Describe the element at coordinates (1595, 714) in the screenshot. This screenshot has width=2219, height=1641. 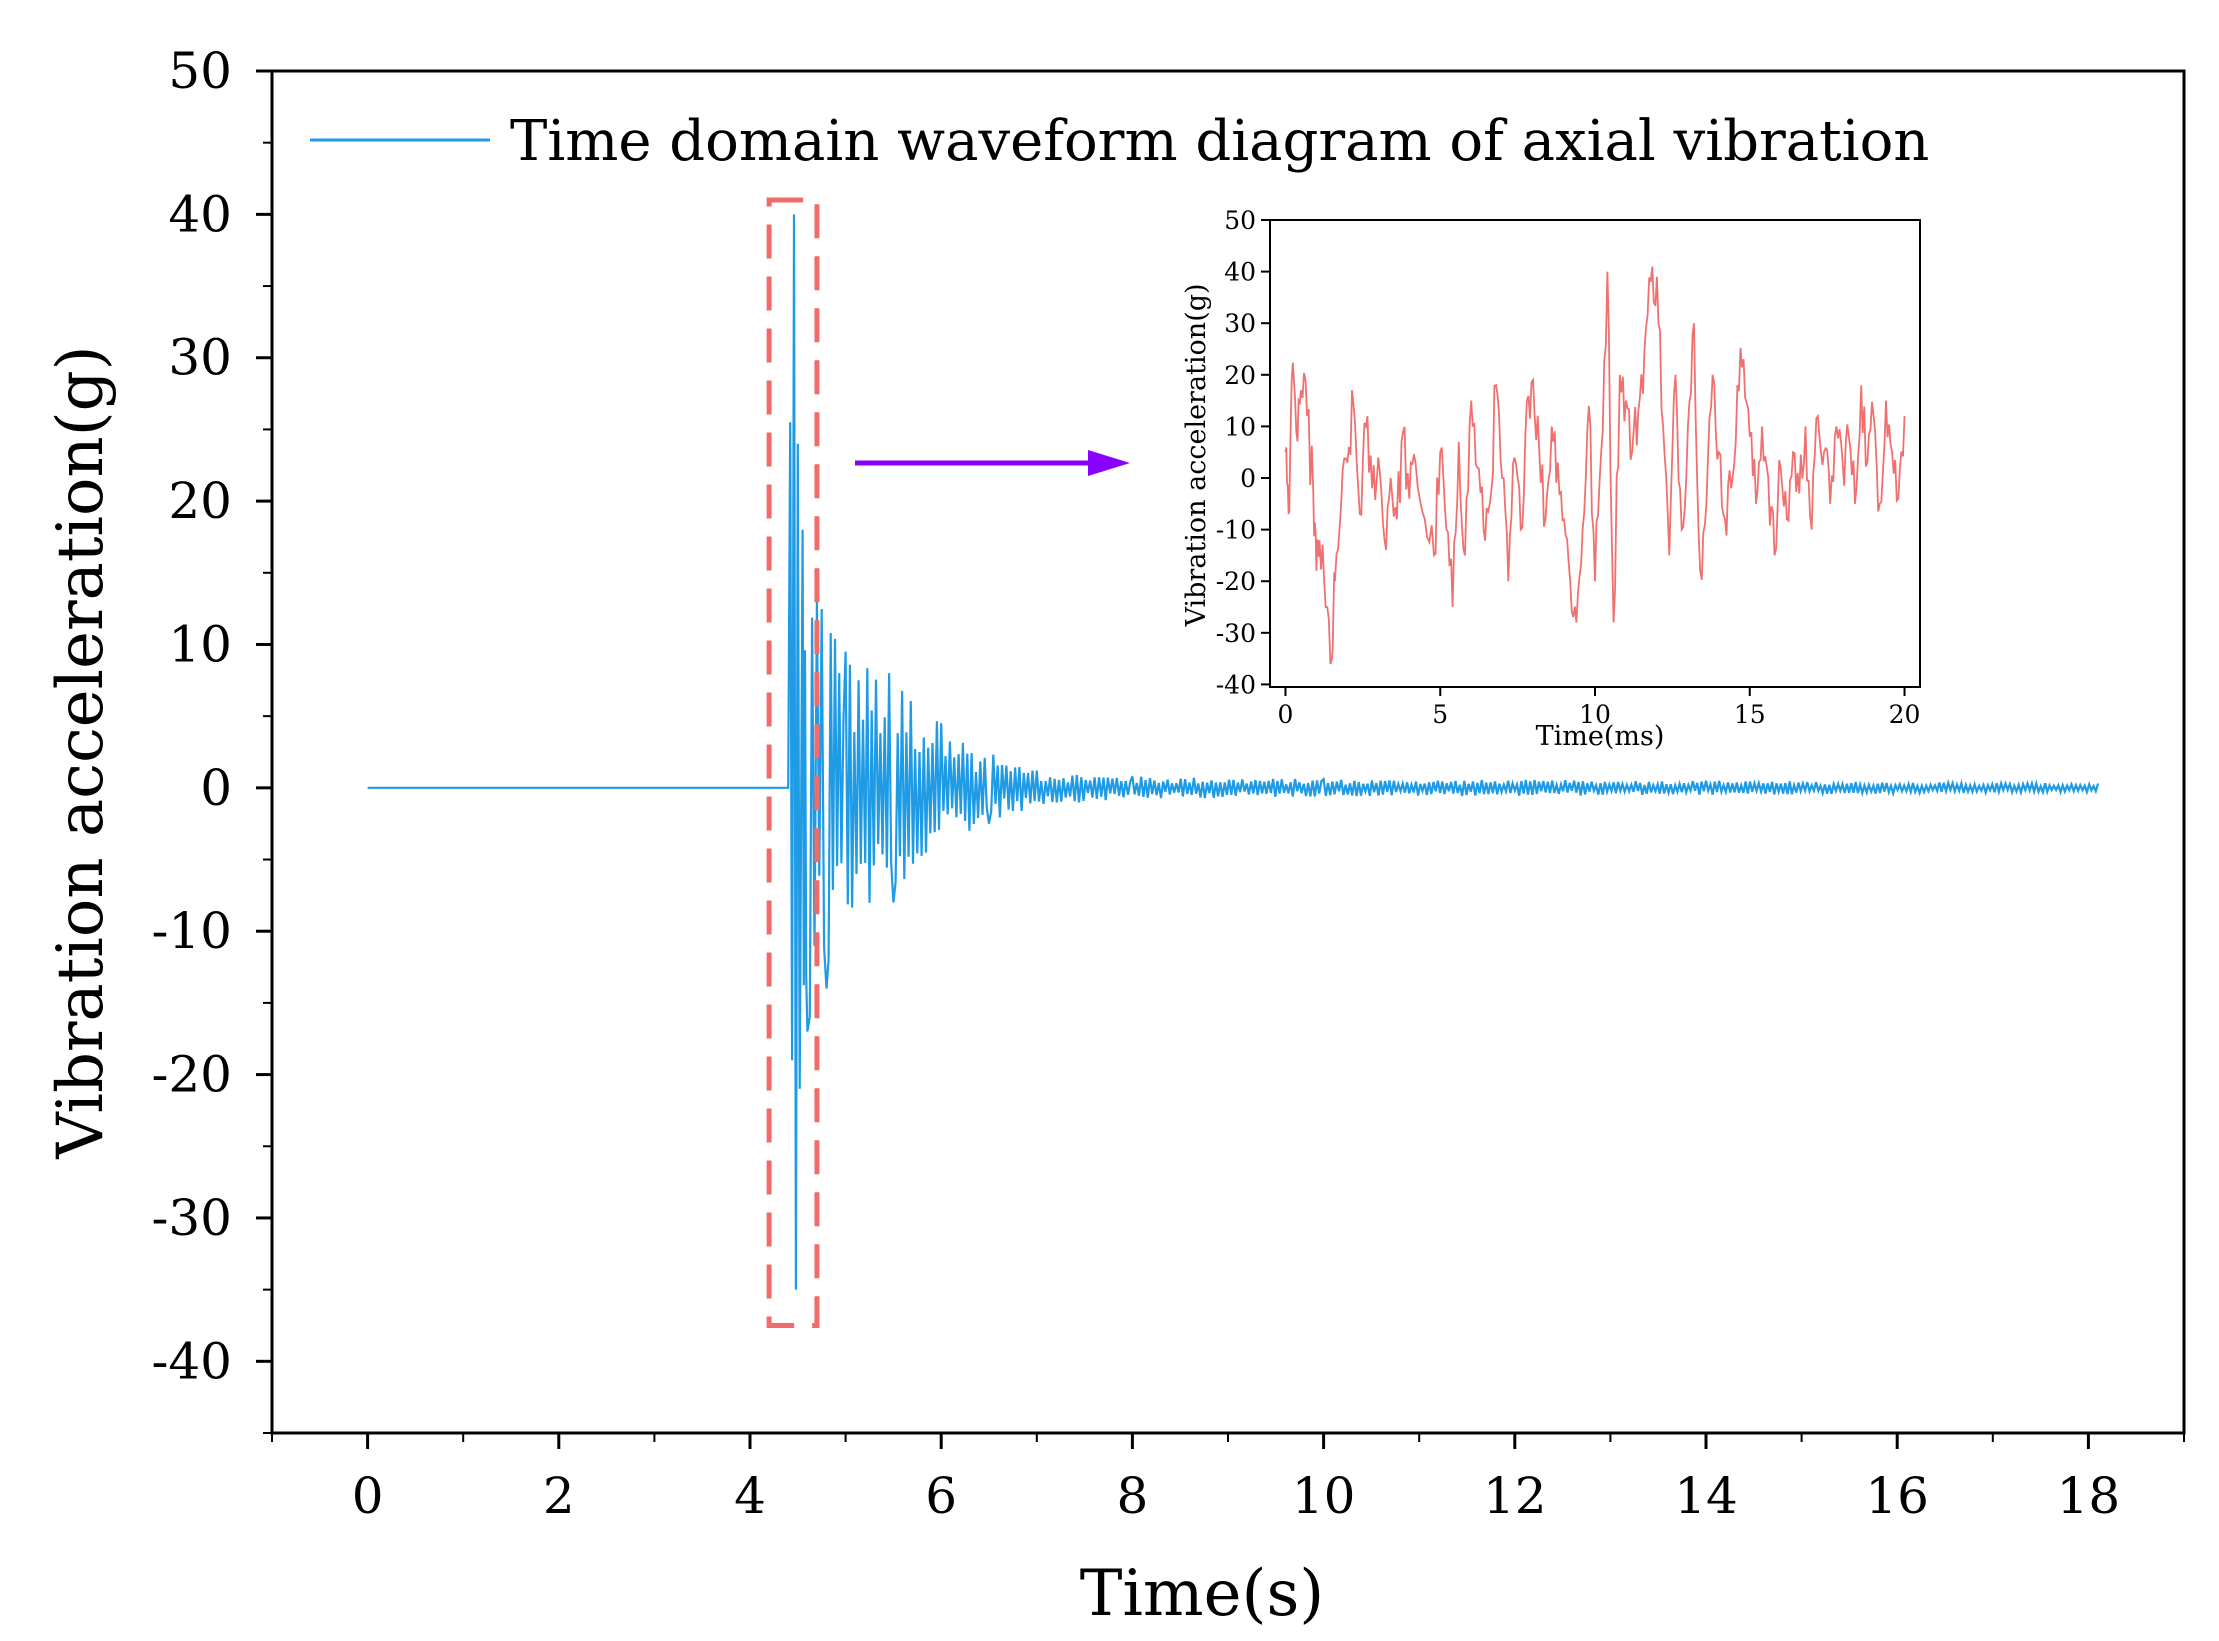
I see `inset-x-tick-label: 10` at that location.